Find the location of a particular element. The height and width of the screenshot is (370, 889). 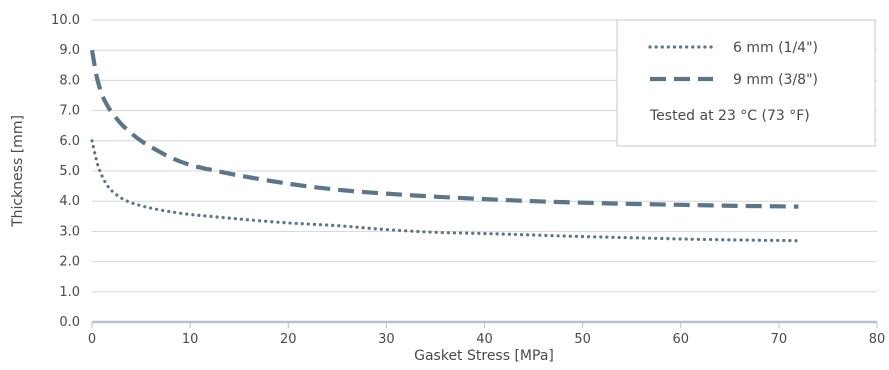

legend-label-6mm: 6 mm (1/4") is located at coordinates (775, 48).